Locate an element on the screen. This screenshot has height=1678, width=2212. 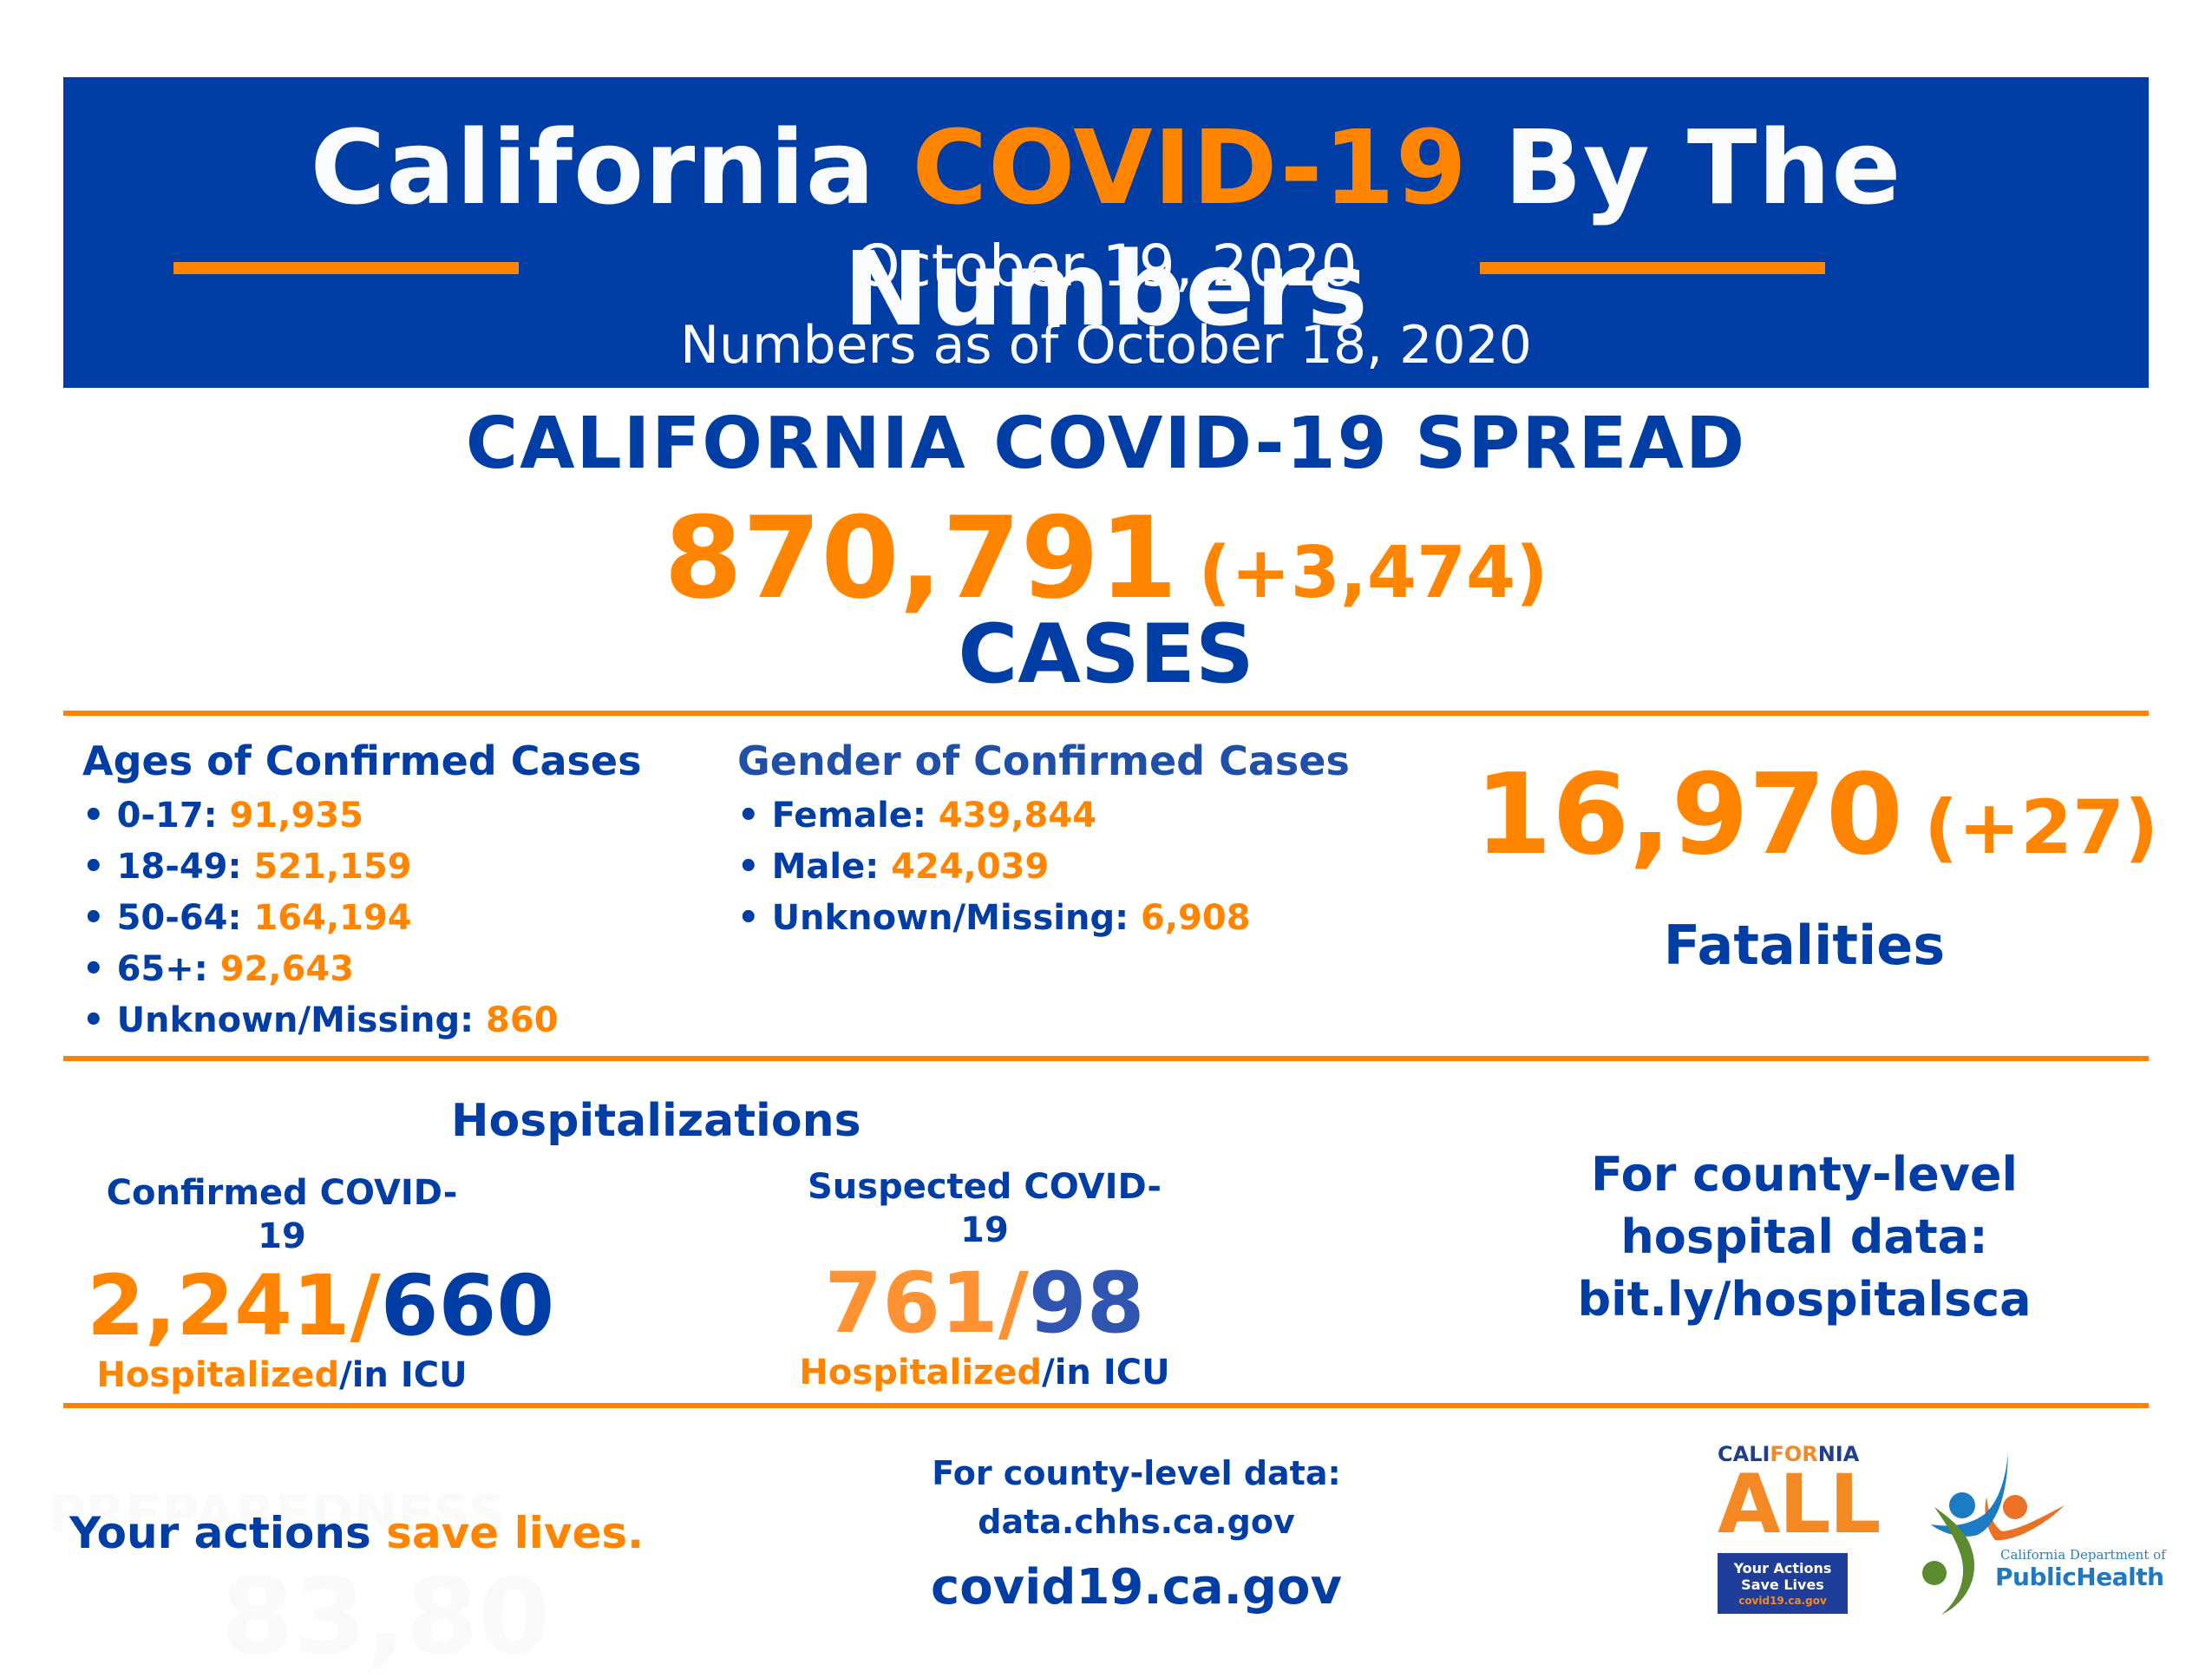
age-label: 18-49: is located at coordinates (179, 867).